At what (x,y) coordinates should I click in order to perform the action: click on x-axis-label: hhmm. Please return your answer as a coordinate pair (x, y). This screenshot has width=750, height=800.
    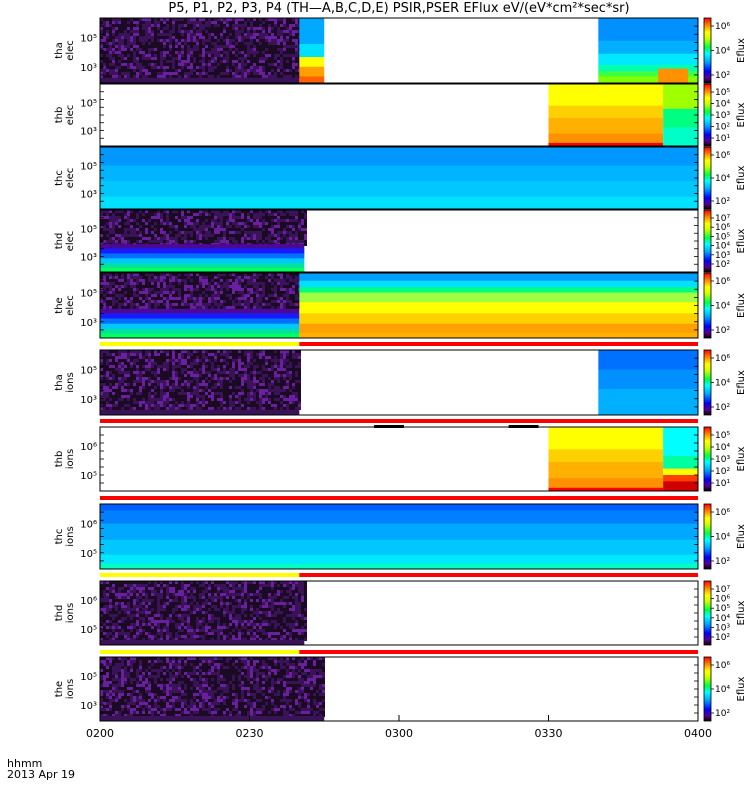
    Looking at the image, I should click on (25, 763).